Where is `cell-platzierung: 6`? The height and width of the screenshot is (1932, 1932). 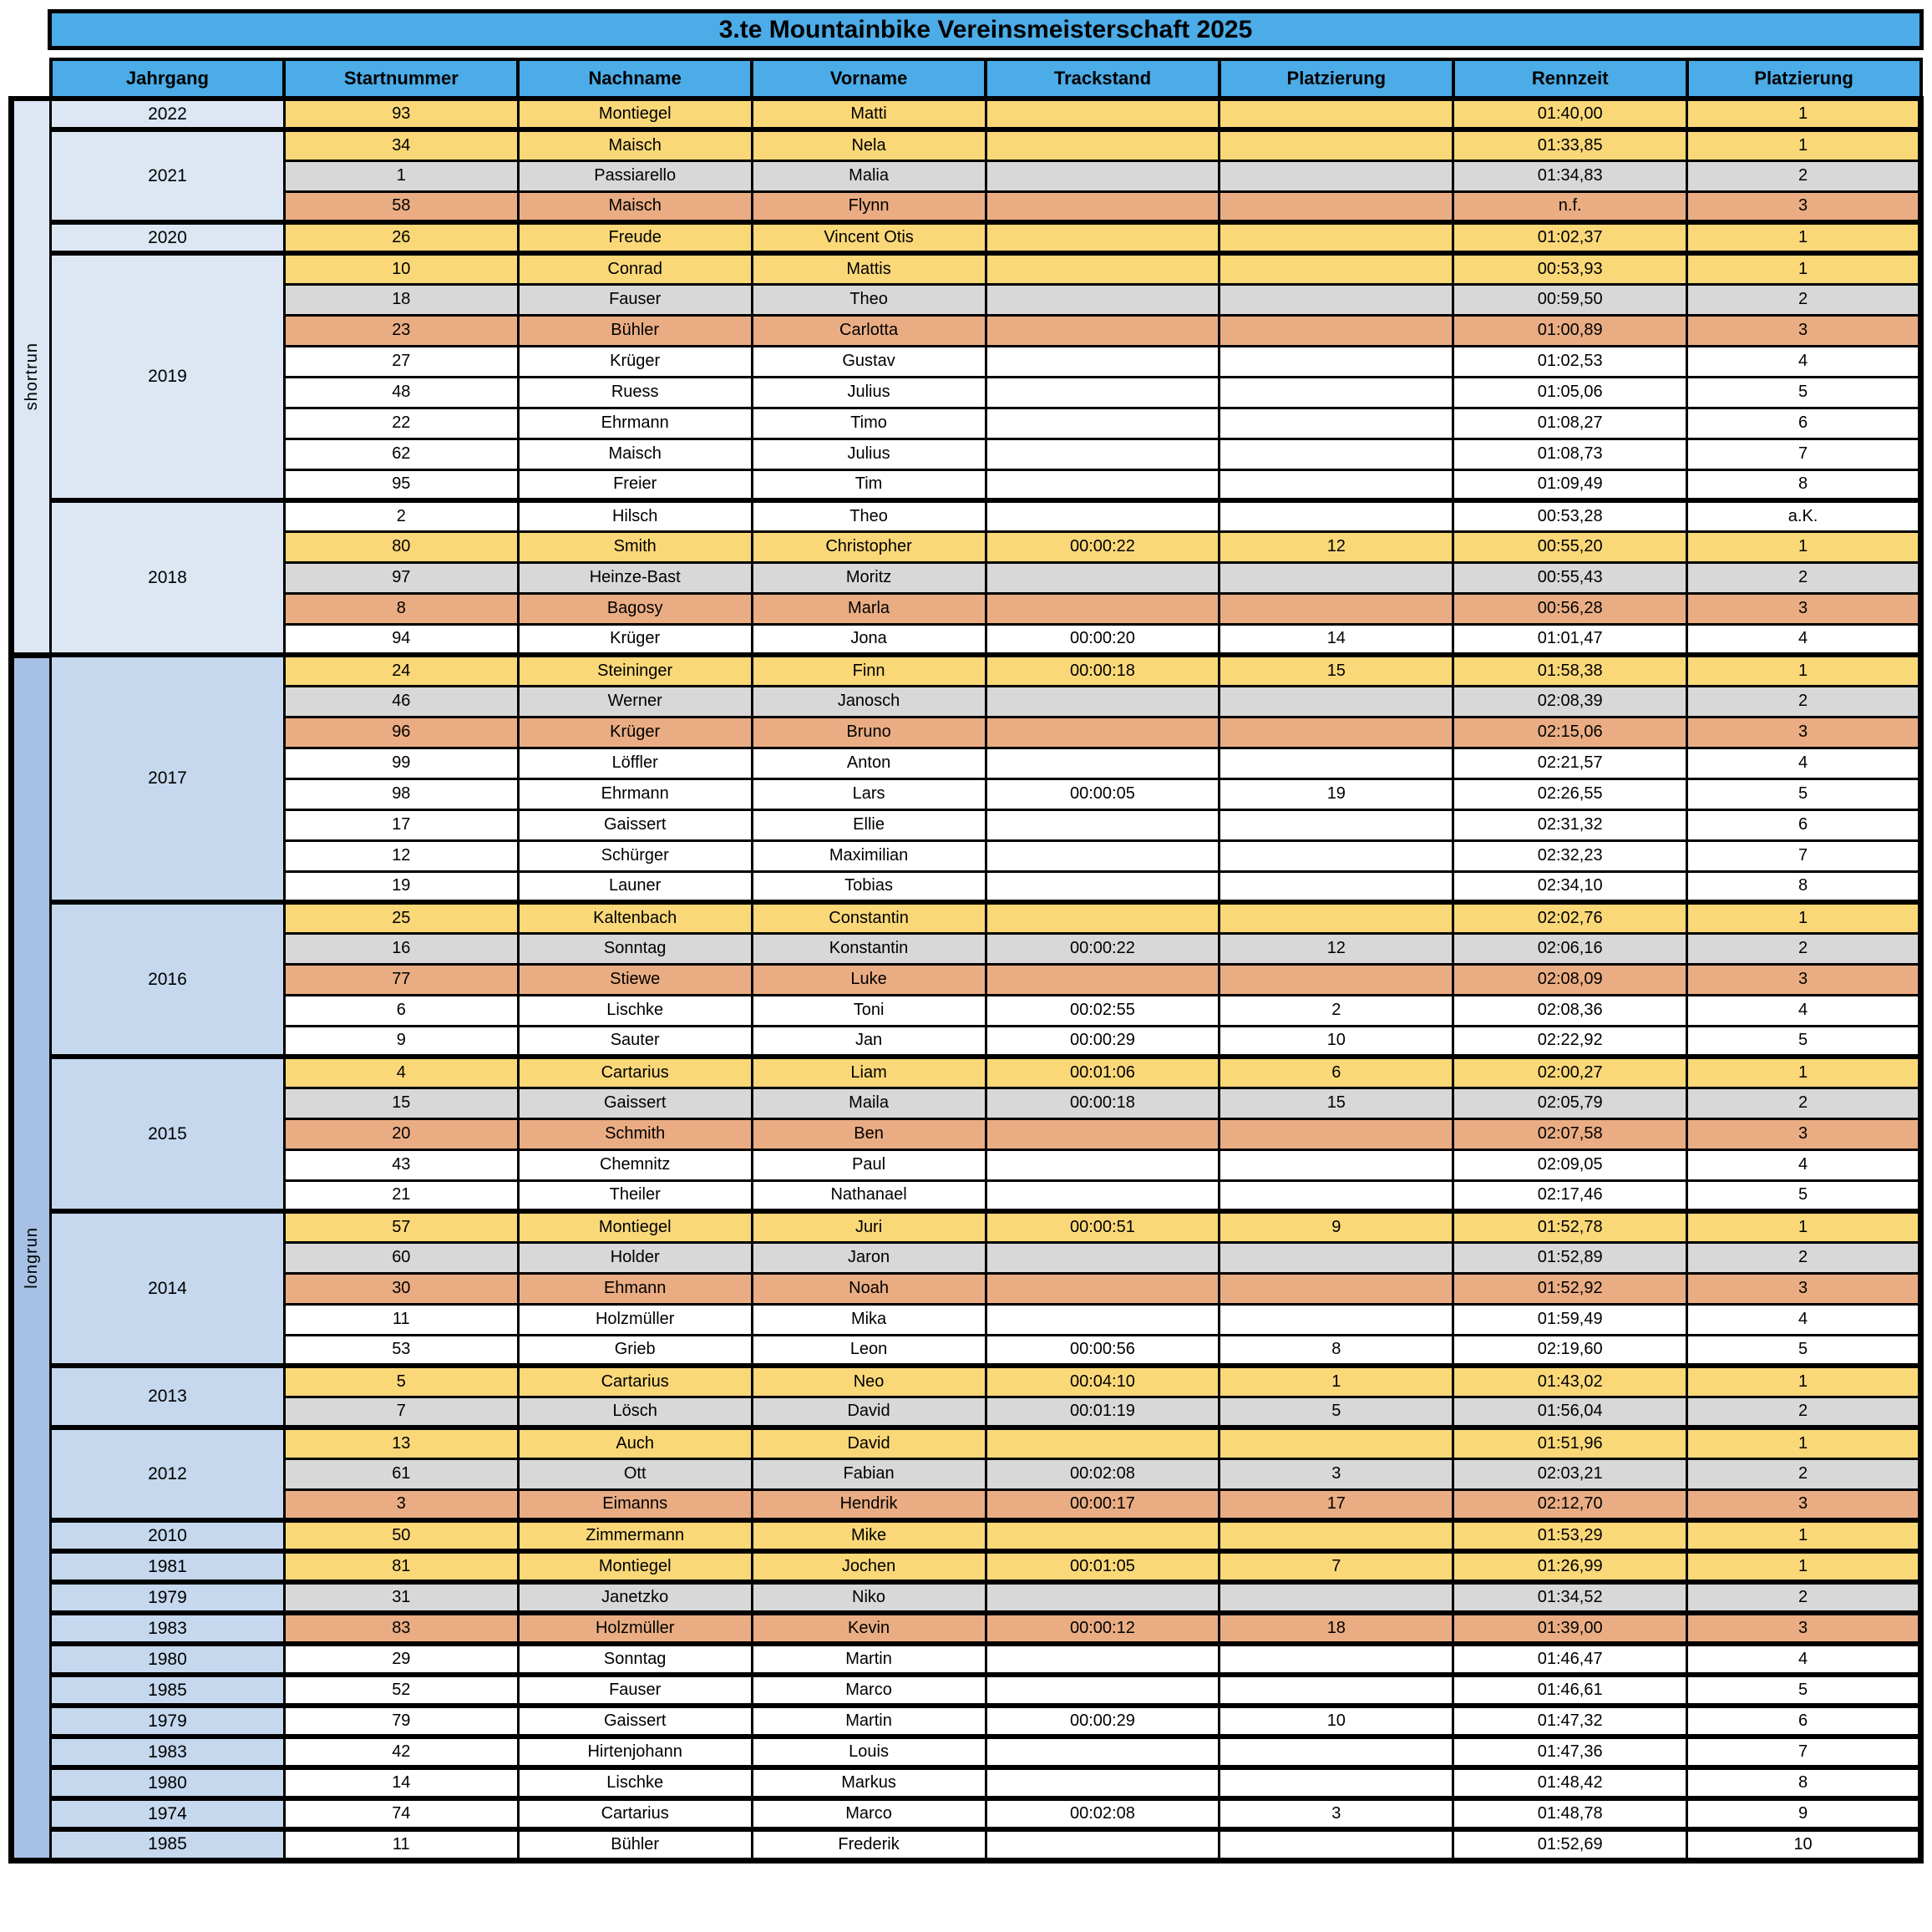
cell-platzierung: 6 is located at coordinates (1336, 1071).